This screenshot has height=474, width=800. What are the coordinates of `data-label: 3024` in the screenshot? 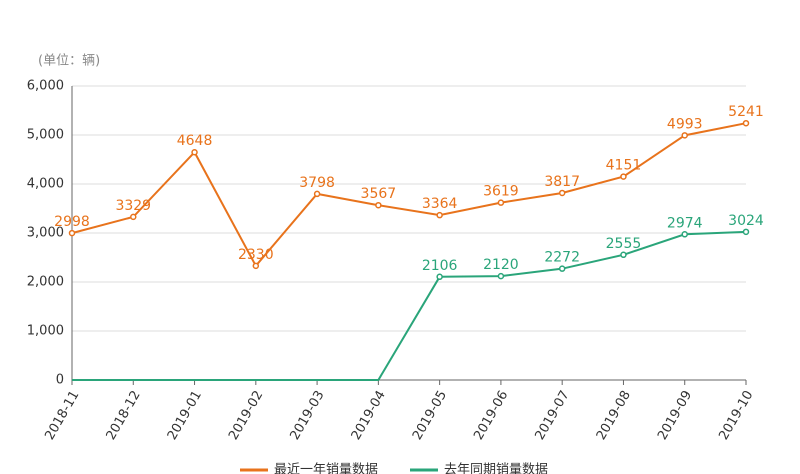 It's located at (746, 221).